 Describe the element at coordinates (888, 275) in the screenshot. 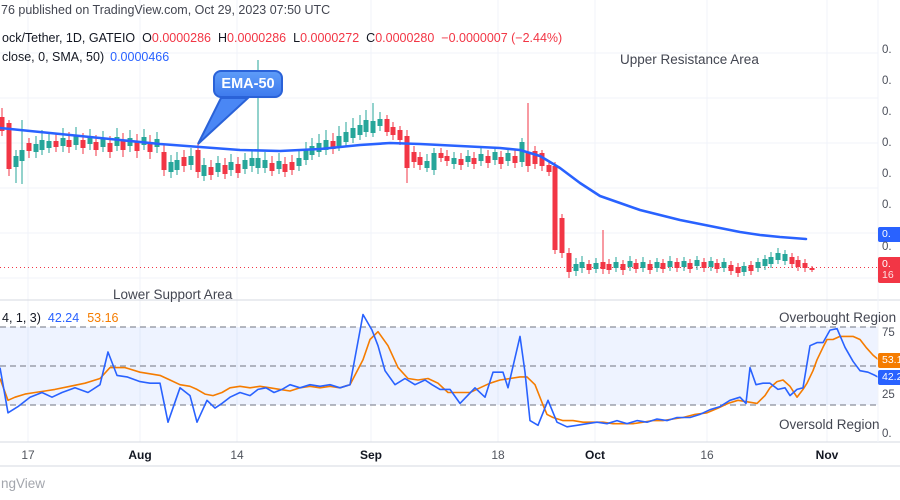

I see `bar-countdown: 16` at that location.